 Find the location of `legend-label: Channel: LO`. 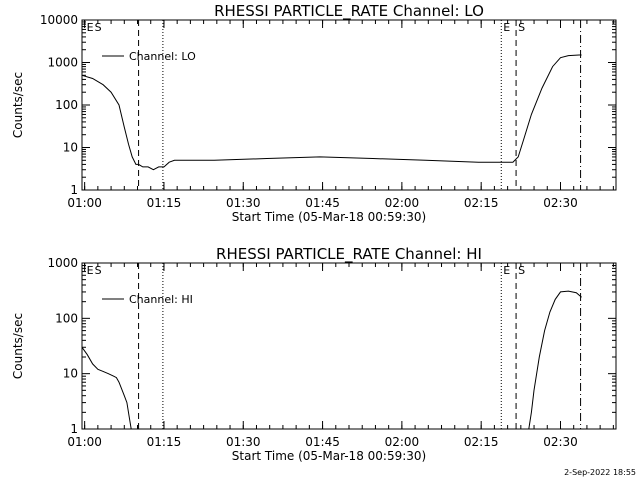

legend-label: Channel: LO is located at coordinates (162, 56).